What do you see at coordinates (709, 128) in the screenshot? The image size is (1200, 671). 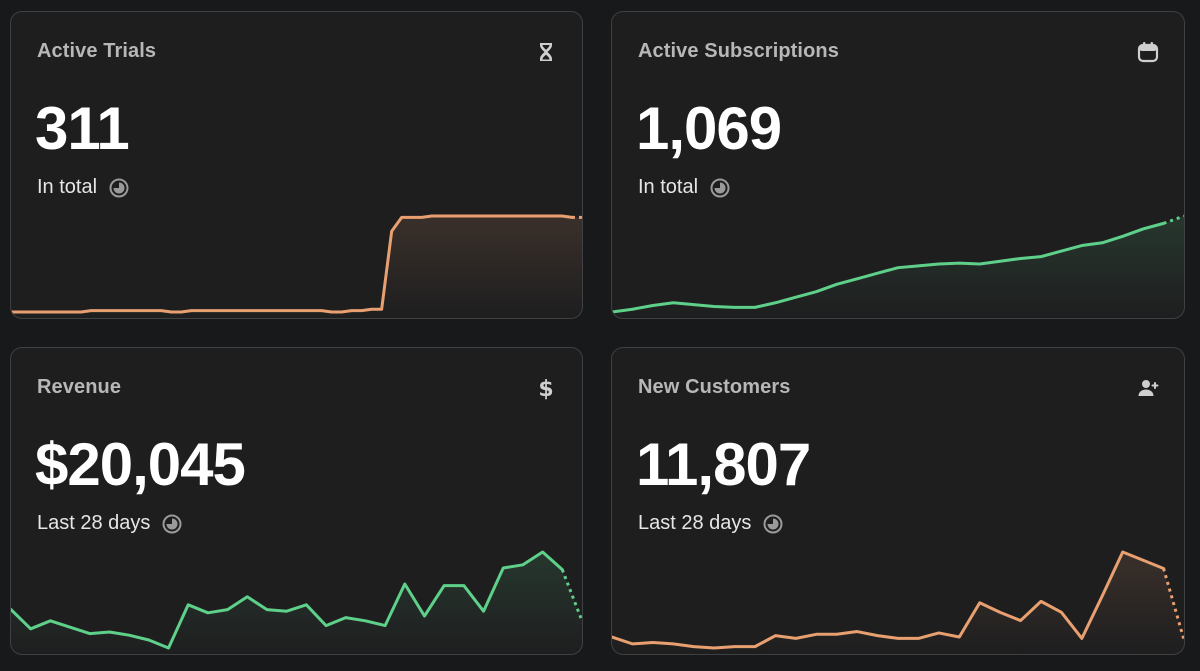 I see `metric-value: 1,069` at bounding box center [709, 128].